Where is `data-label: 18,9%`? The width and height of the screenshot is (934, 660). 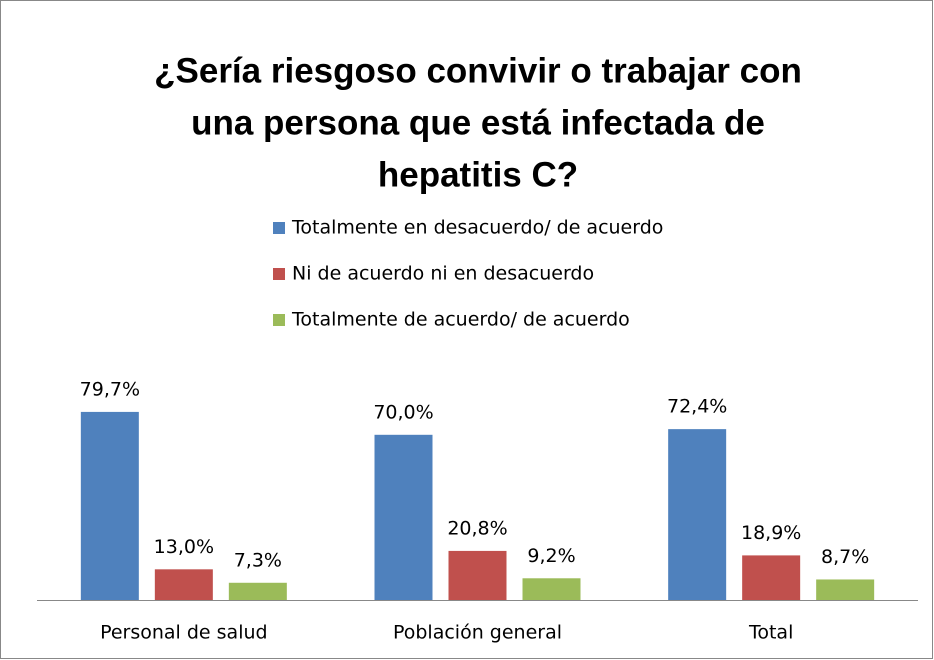 data-label: 18,9% is located at coordinates (771, 533).